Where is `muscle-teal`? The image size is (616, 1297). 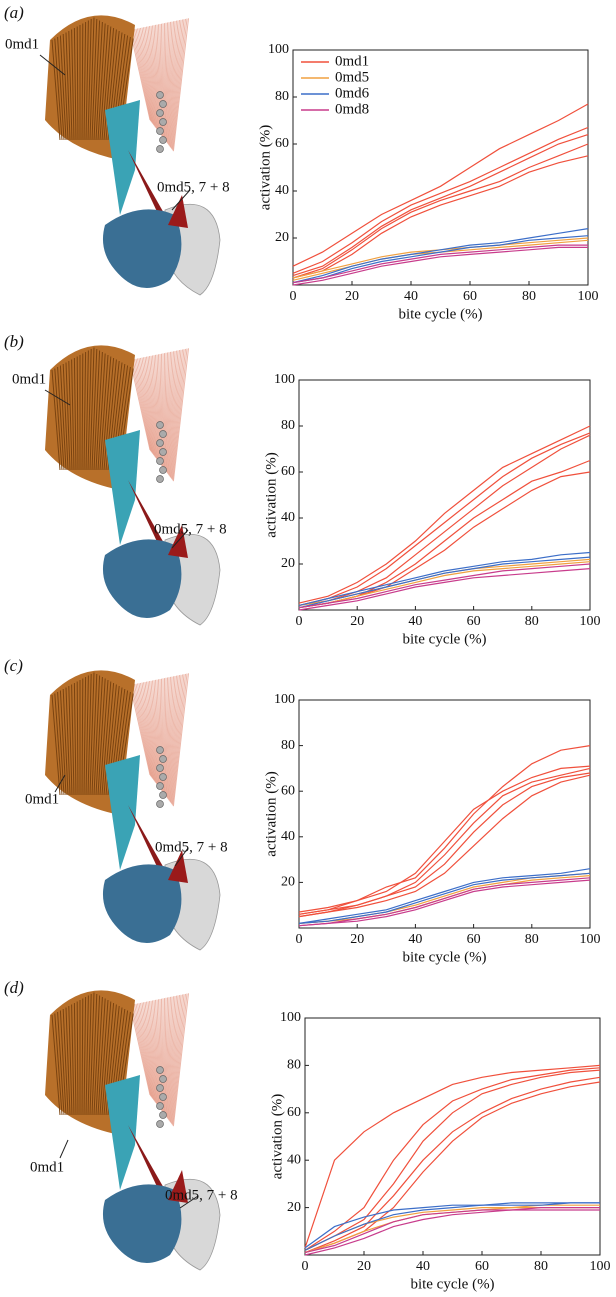 muscle-teal is located at coordinates (122, 812).